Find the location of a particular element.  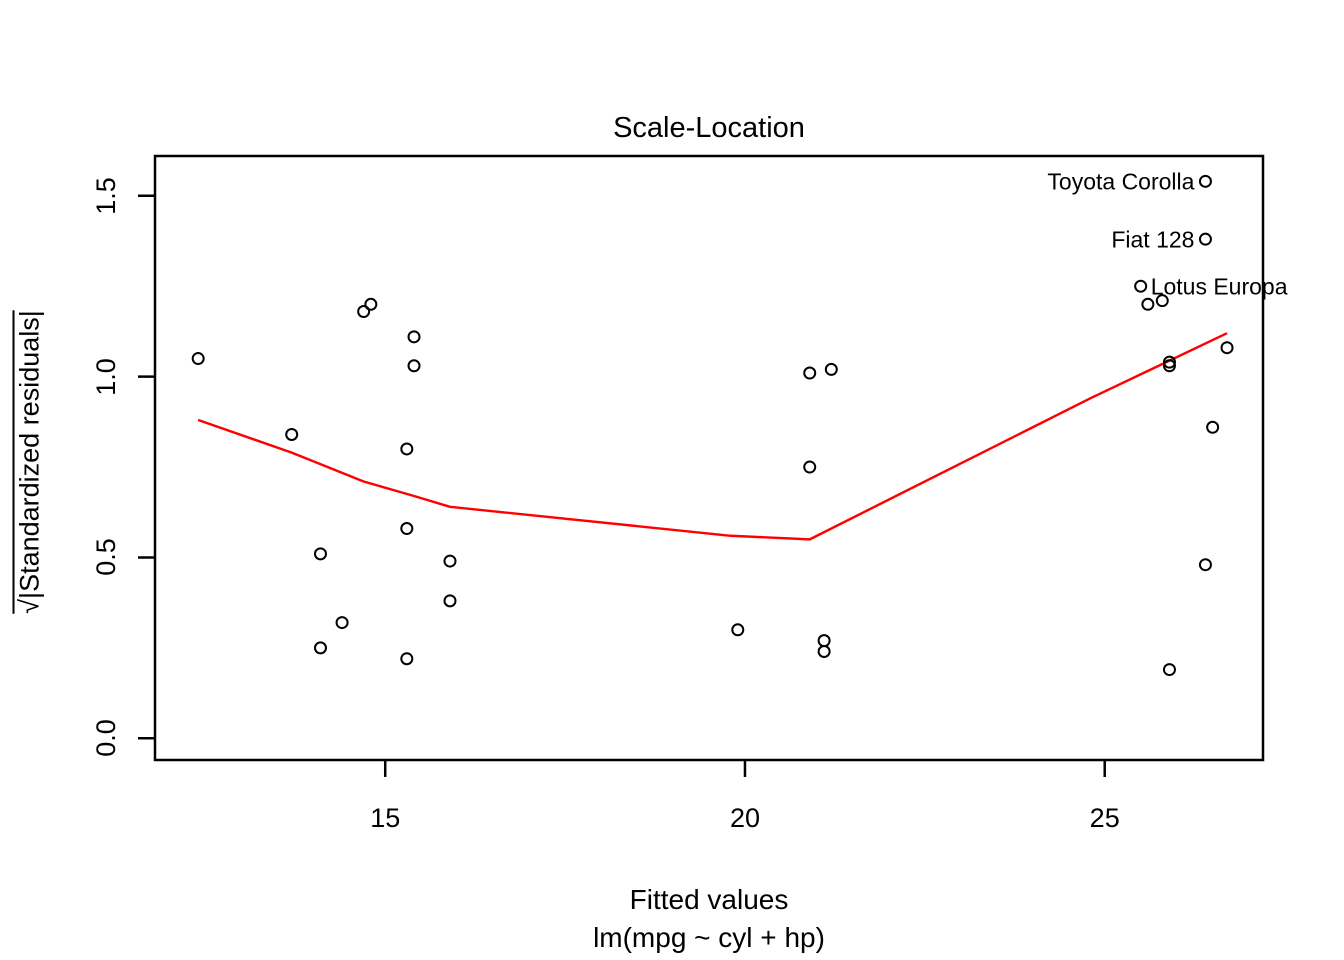

x-tick-label: 15 is located at coordinates (385, 818).